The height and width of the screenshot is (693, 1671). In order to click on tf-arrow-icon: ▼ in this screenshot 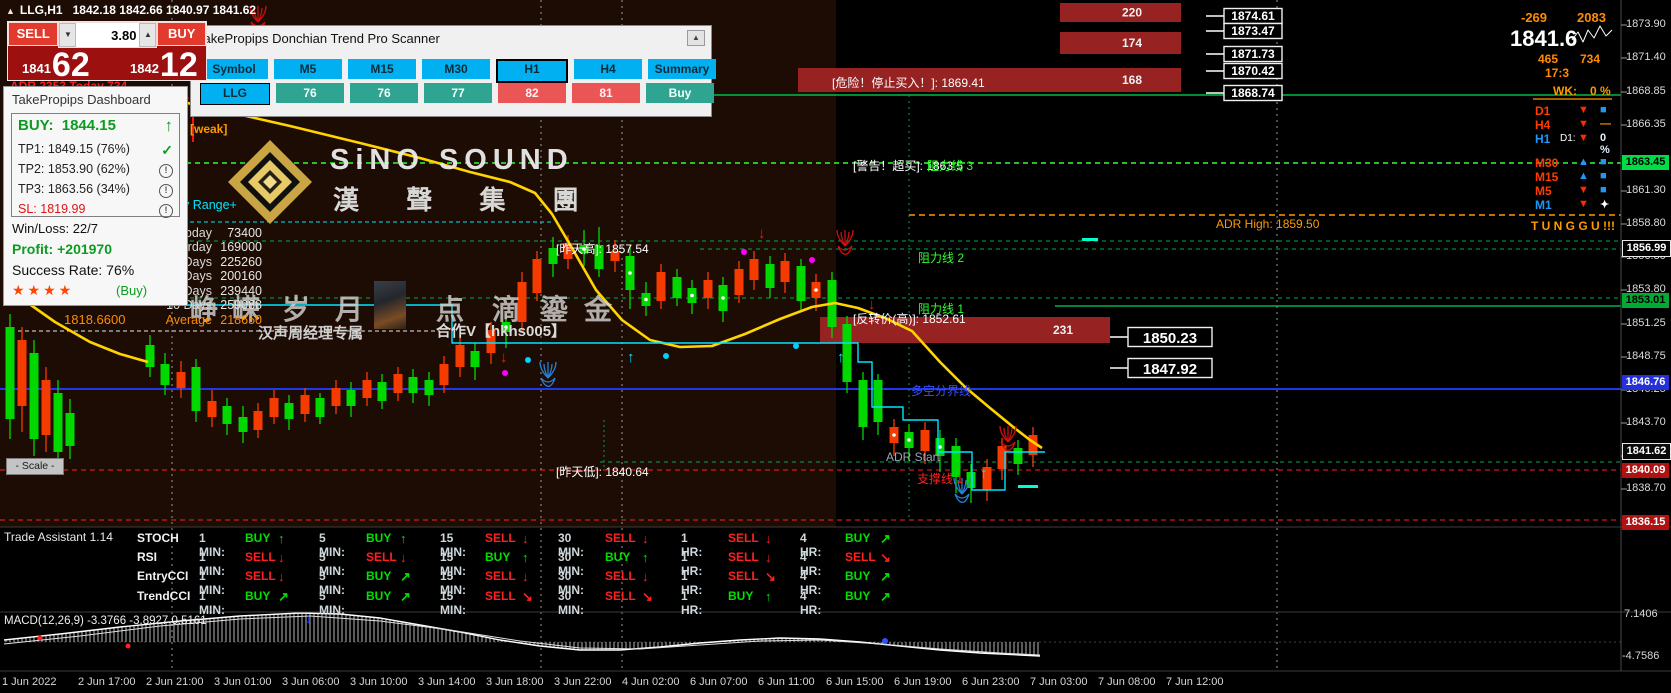, I will do `click(1583, 138)`.